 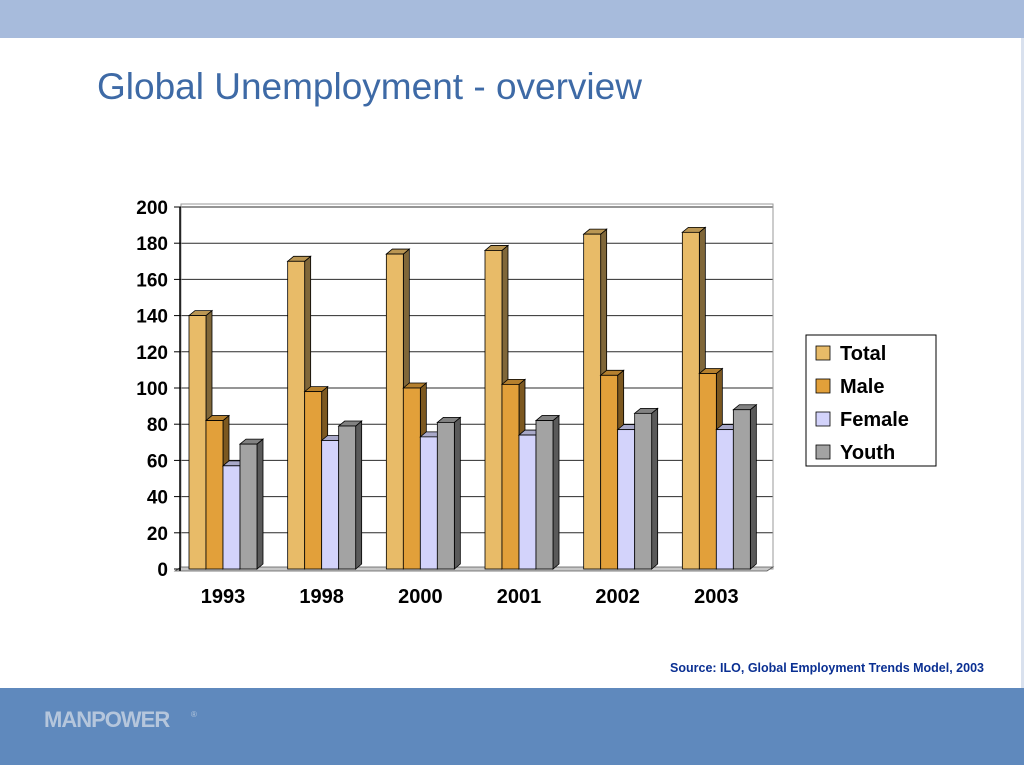 What do you see at coordinates (152, 353) in the screenshot?
I see `y-tick-label: 120` at bounding box center [152, 353].